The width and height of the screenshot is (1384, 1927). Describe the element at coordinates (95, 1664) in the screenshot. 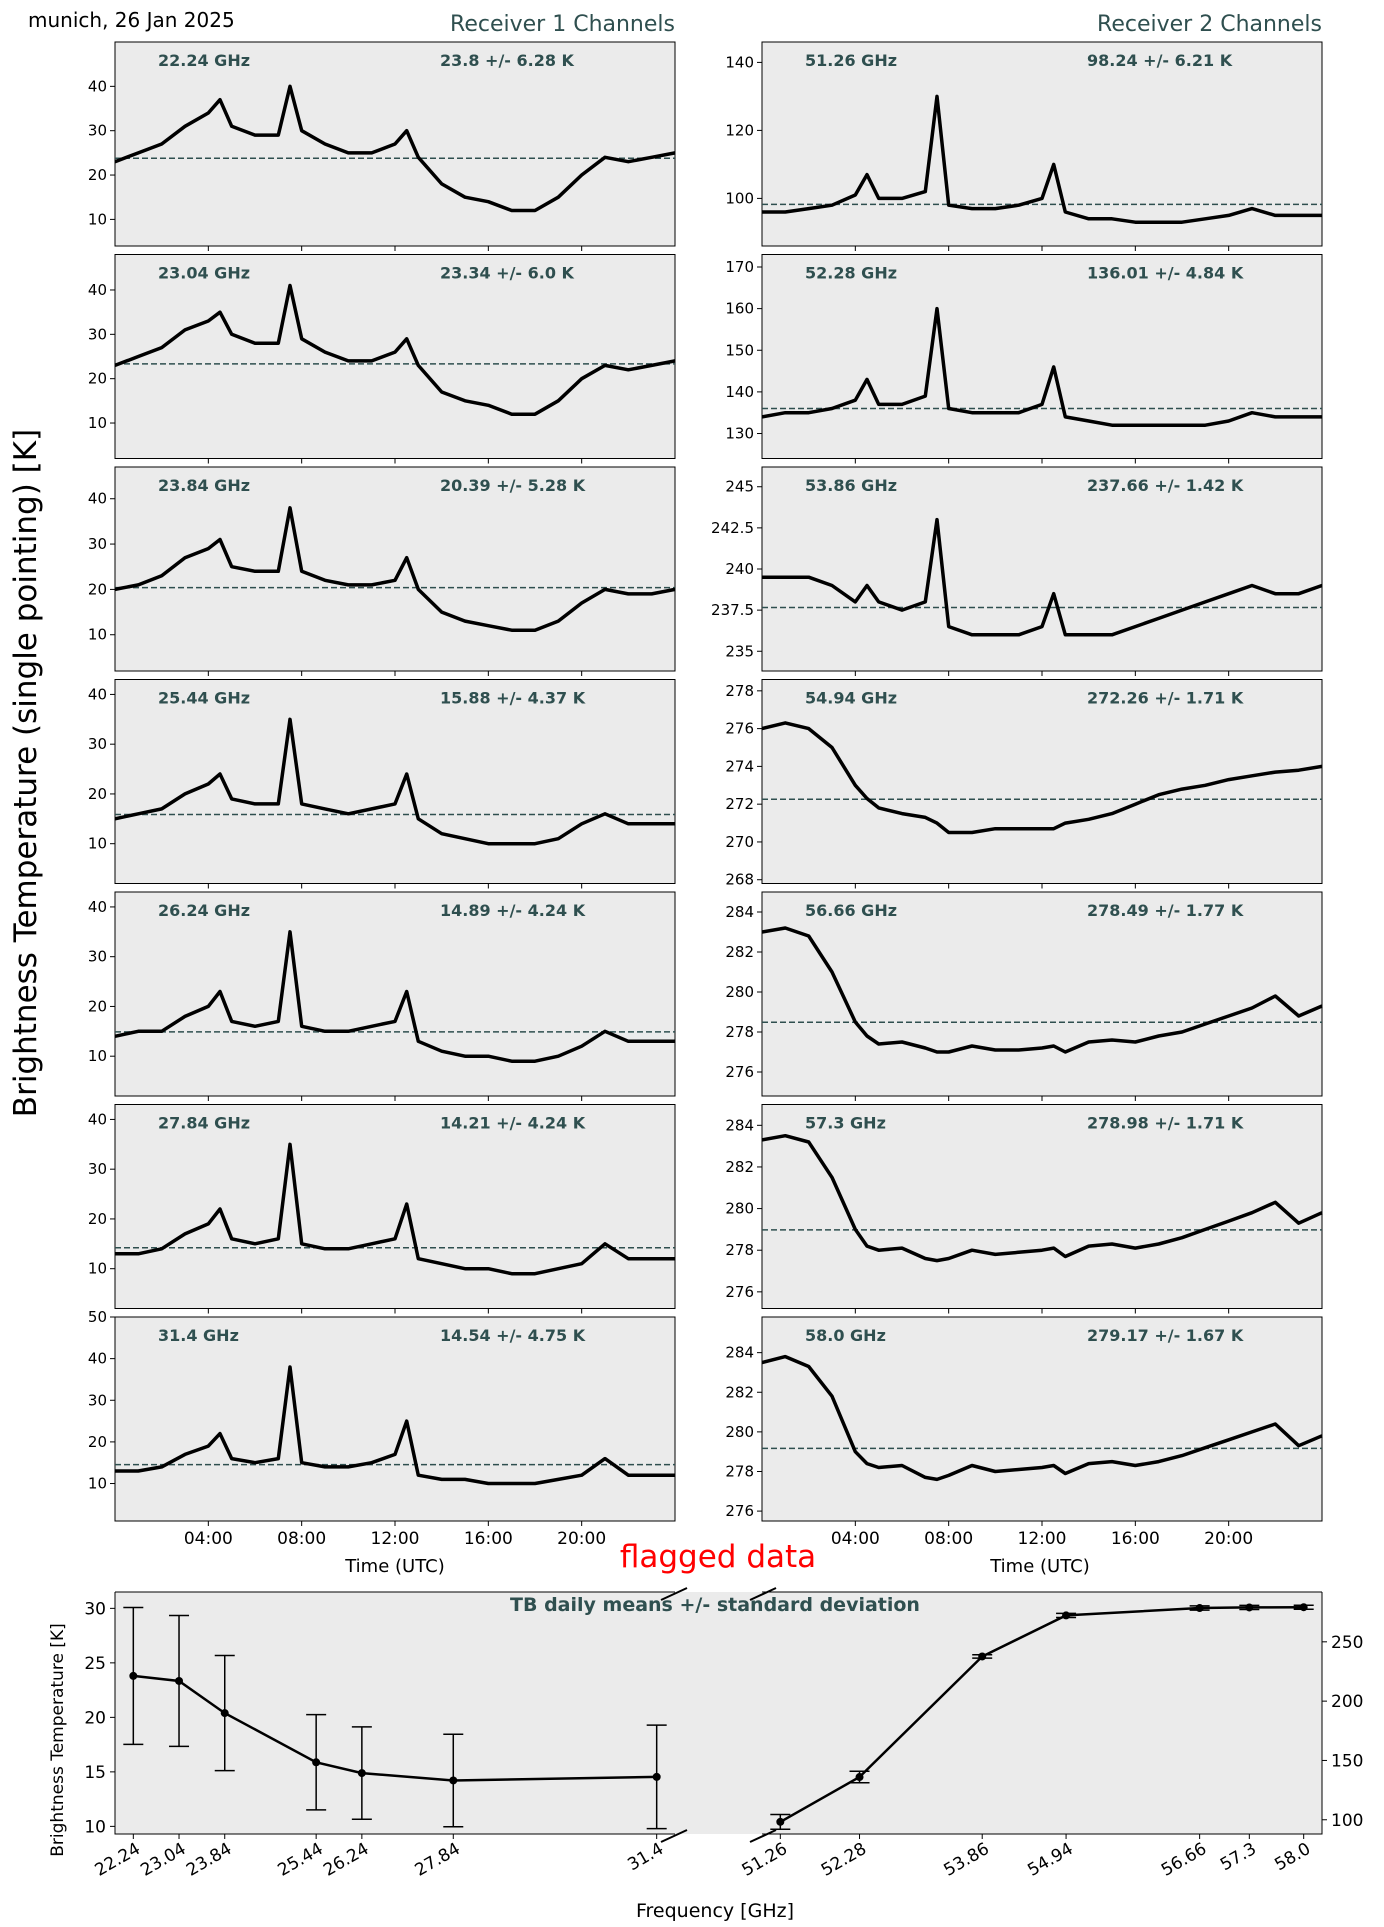

I see `summary-left-y-tick-label: 25` at that location.